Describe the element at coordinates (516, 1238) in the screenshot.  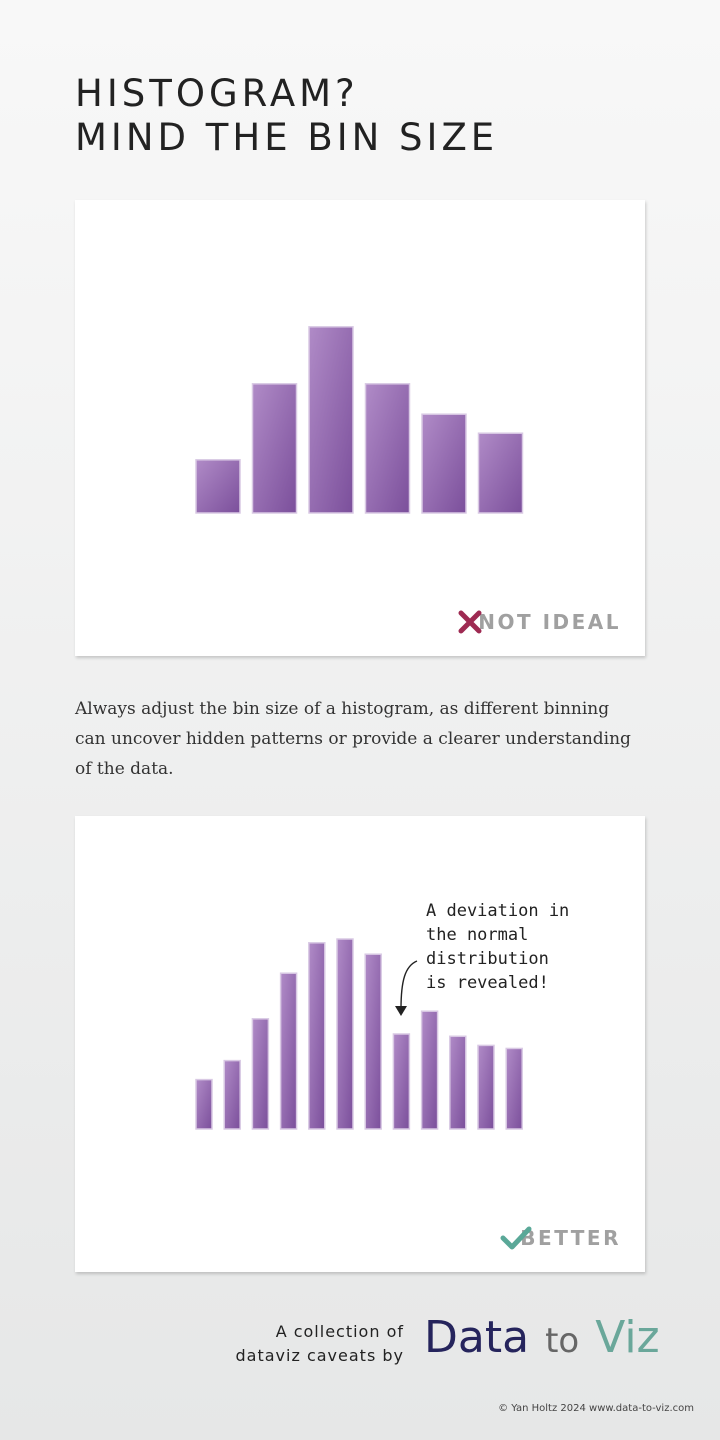
I see `check-icon` at that location.